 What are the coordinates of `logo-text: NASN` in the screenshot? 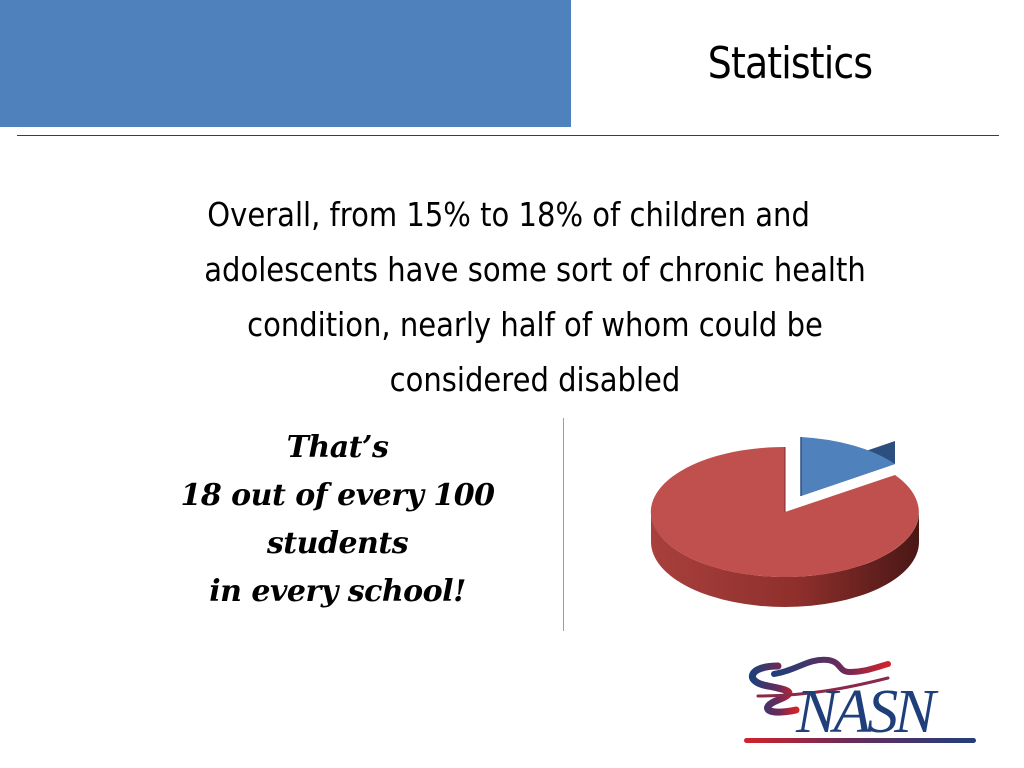 It's located at (867, 712).